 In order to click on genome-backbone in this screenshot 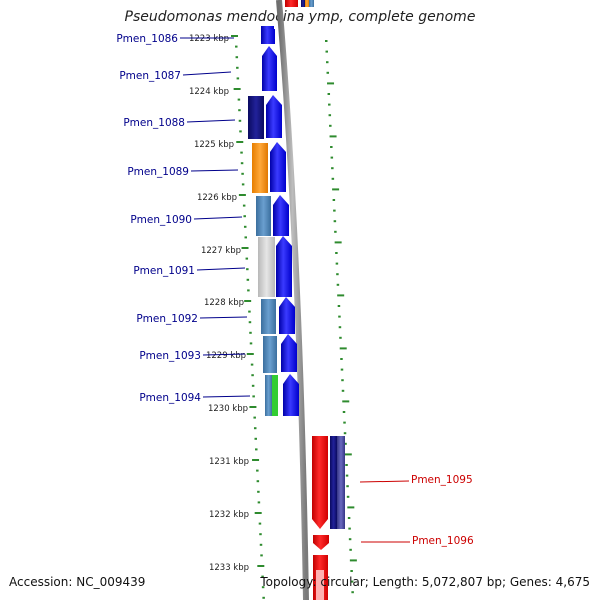, I will do `click(292, 300)`.